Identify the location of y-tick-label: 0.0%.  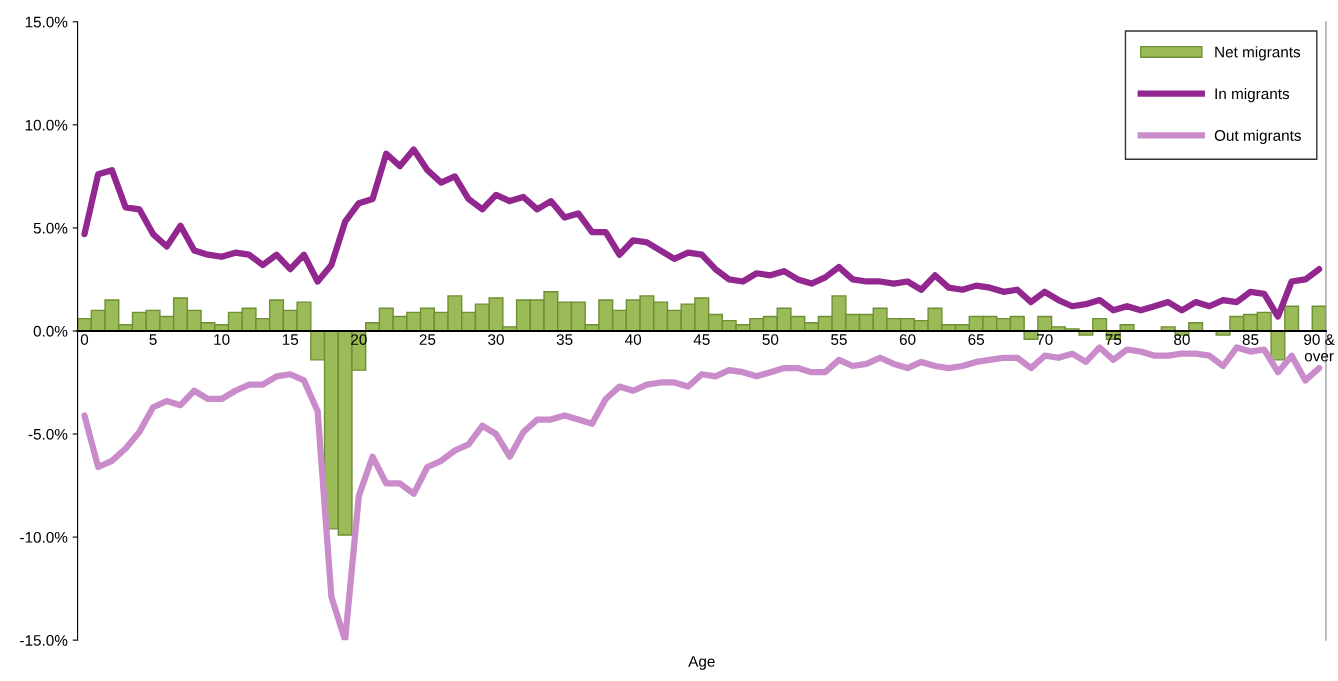
(50, 331).